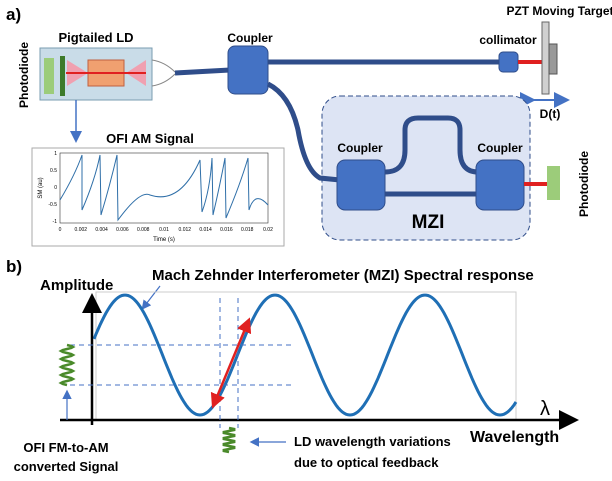 Image resolution: width=612 pixels, height=481 pixels. I want to click on note: converted Signal, so click(66, 466).